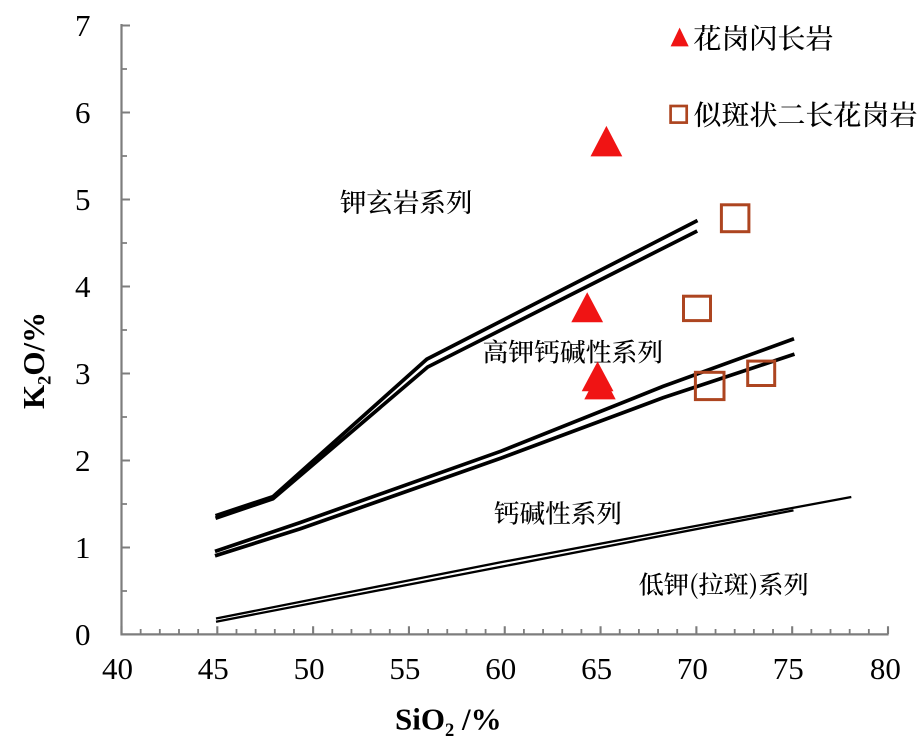 The image size is (923, 748). What do you see at coordinates (500, 668) in the screenshot?
I see `svg-text: 60` at bounding box center [500, 668].